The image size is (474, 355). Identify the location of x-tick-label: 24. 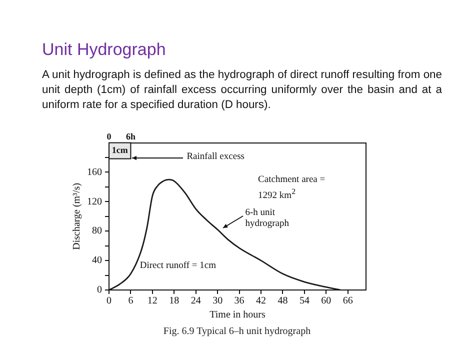
(195, 301).